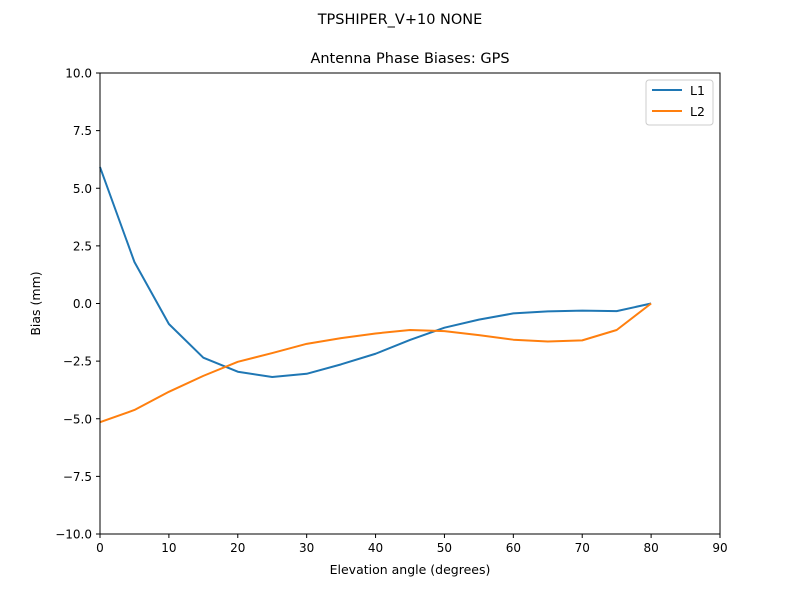 The width and height of the screenshot is (800, 604). What do you see at coordinates (73, 535) in the screenshot?
I see `y-tick-label: −10.0` at bounding box center [73, 535].